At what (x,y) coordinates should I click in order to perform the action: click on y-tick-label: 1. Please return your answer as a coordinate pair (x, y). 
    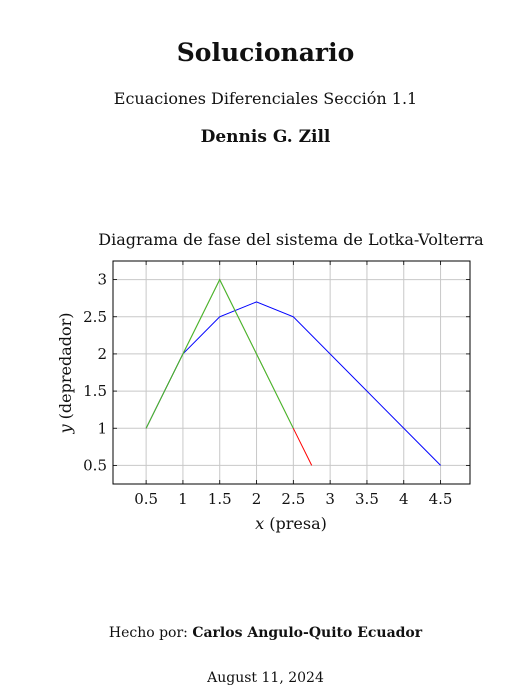
    Looking at the image, I should click on (102, 428).